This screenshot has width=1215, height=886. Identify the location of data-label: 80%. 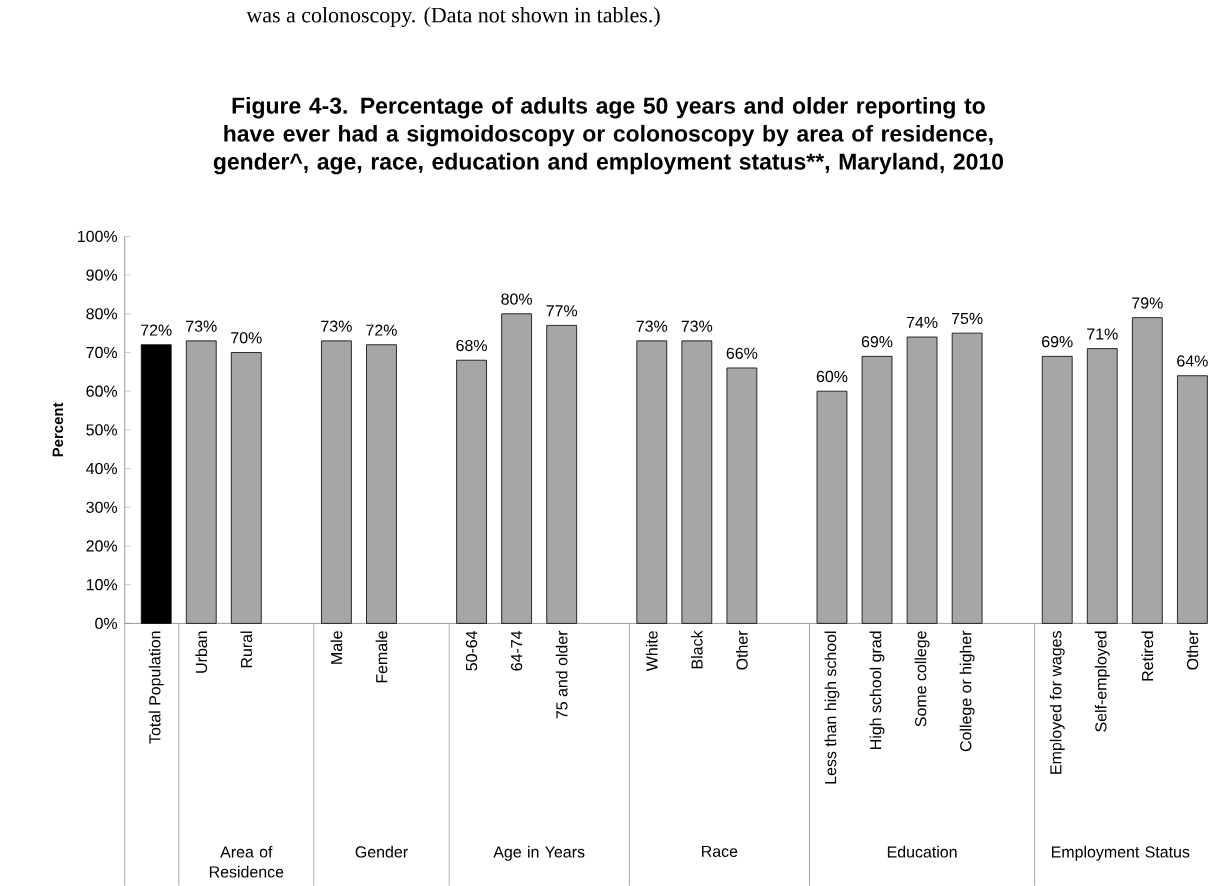
(517, 299).